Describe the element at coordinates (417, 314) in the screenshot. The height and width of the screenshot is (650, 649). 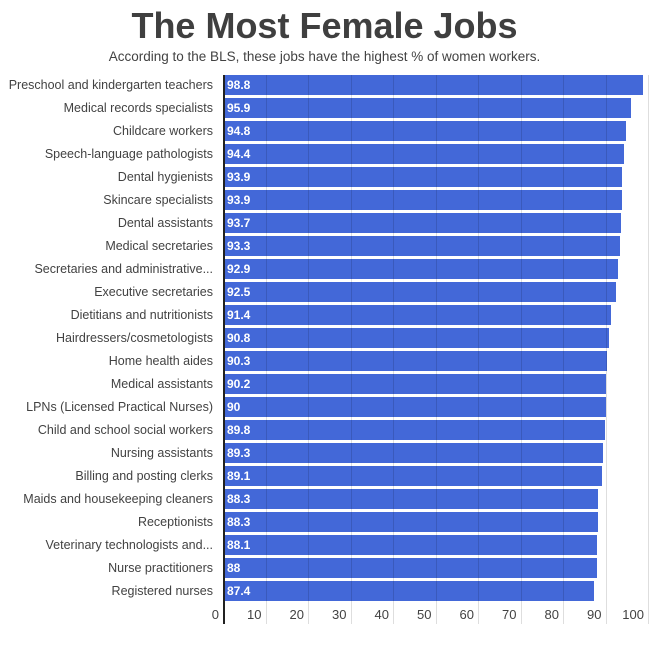
I see `bar: 91.4` at that location.